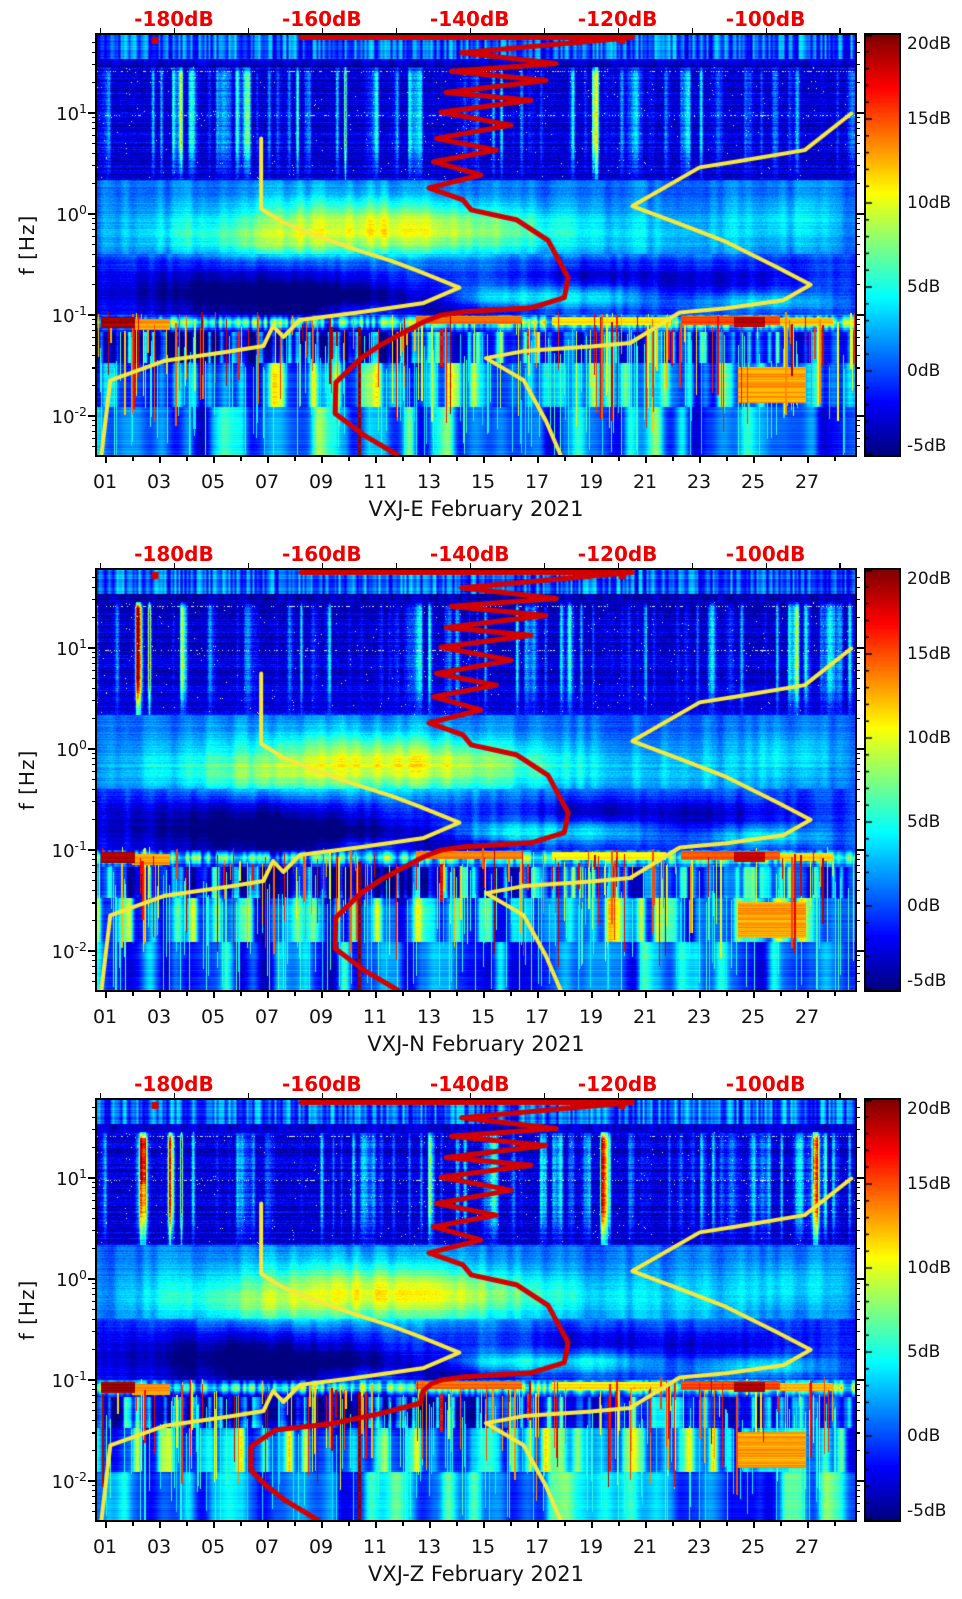 The image size is (962, 1599). I want to click on x-tick-label: 17, so click(537, 1017).